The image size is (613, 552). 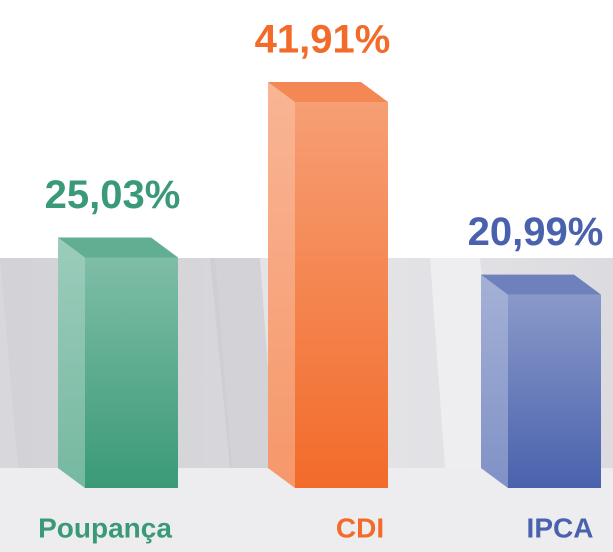 I want to click on category-label: IPCA, so click(x=560, y=527).